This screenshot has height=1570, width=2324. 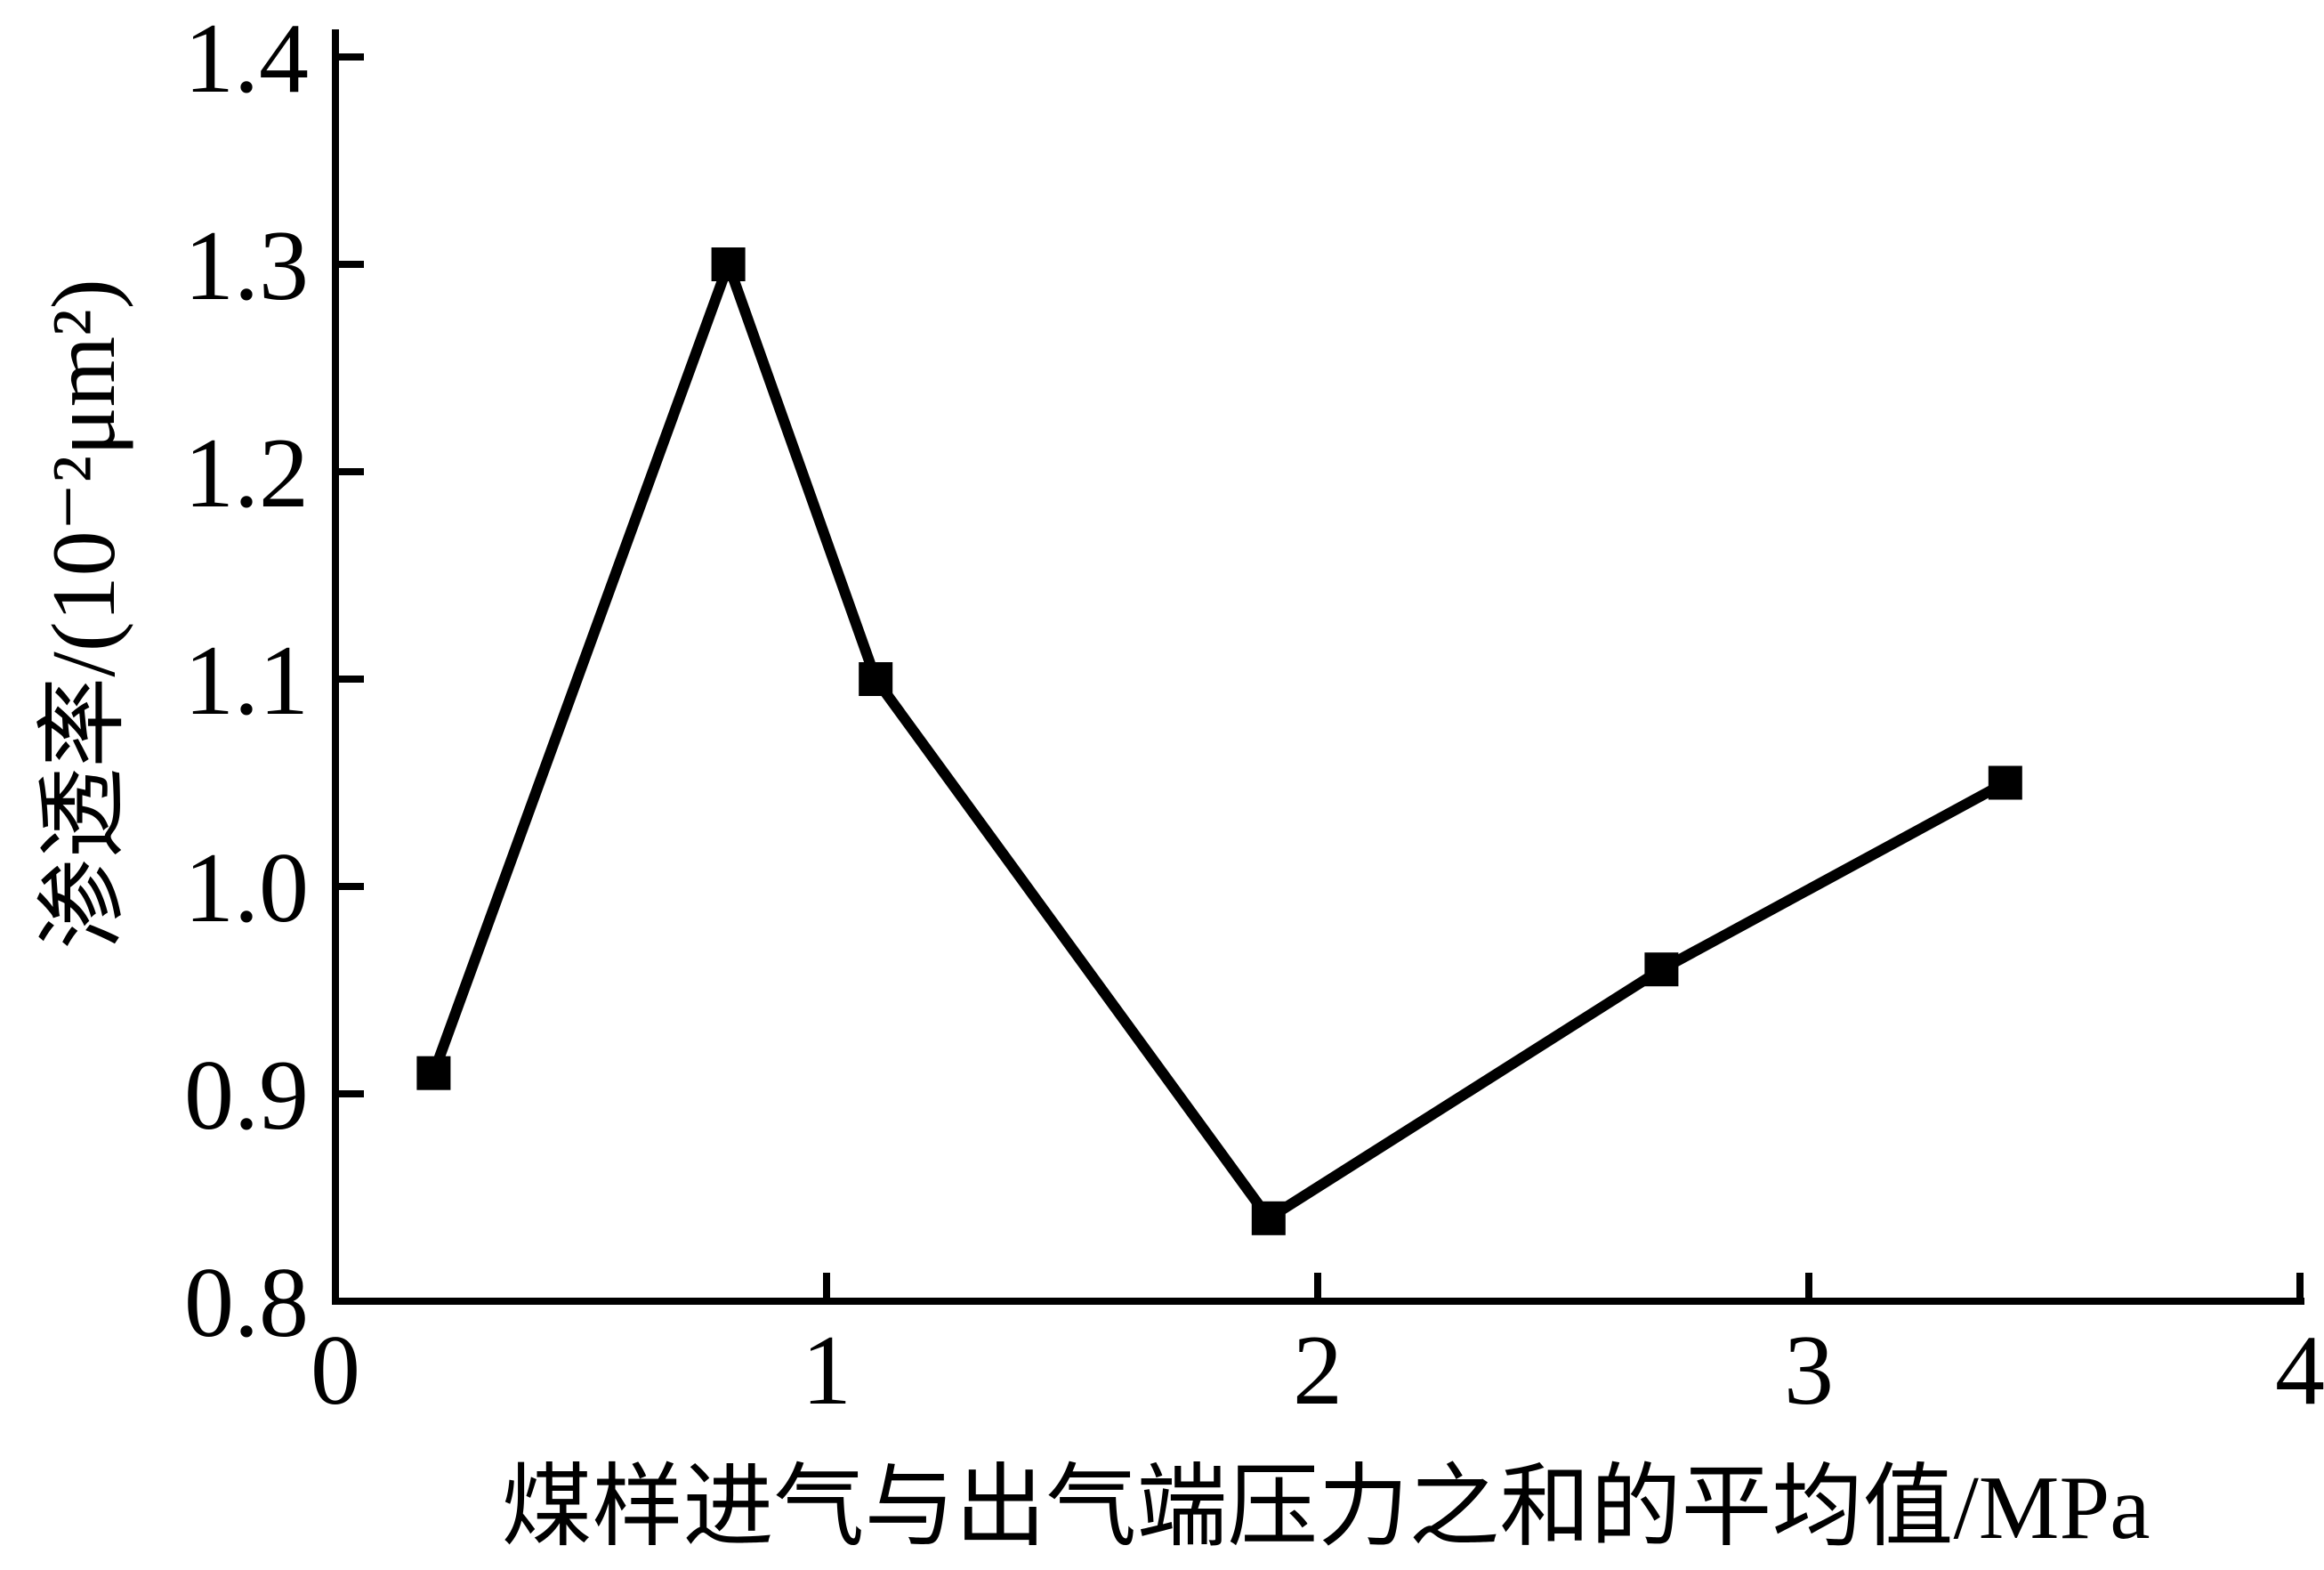 I want to click on x-tick-label: 2, so click(x=1318, y=1370).